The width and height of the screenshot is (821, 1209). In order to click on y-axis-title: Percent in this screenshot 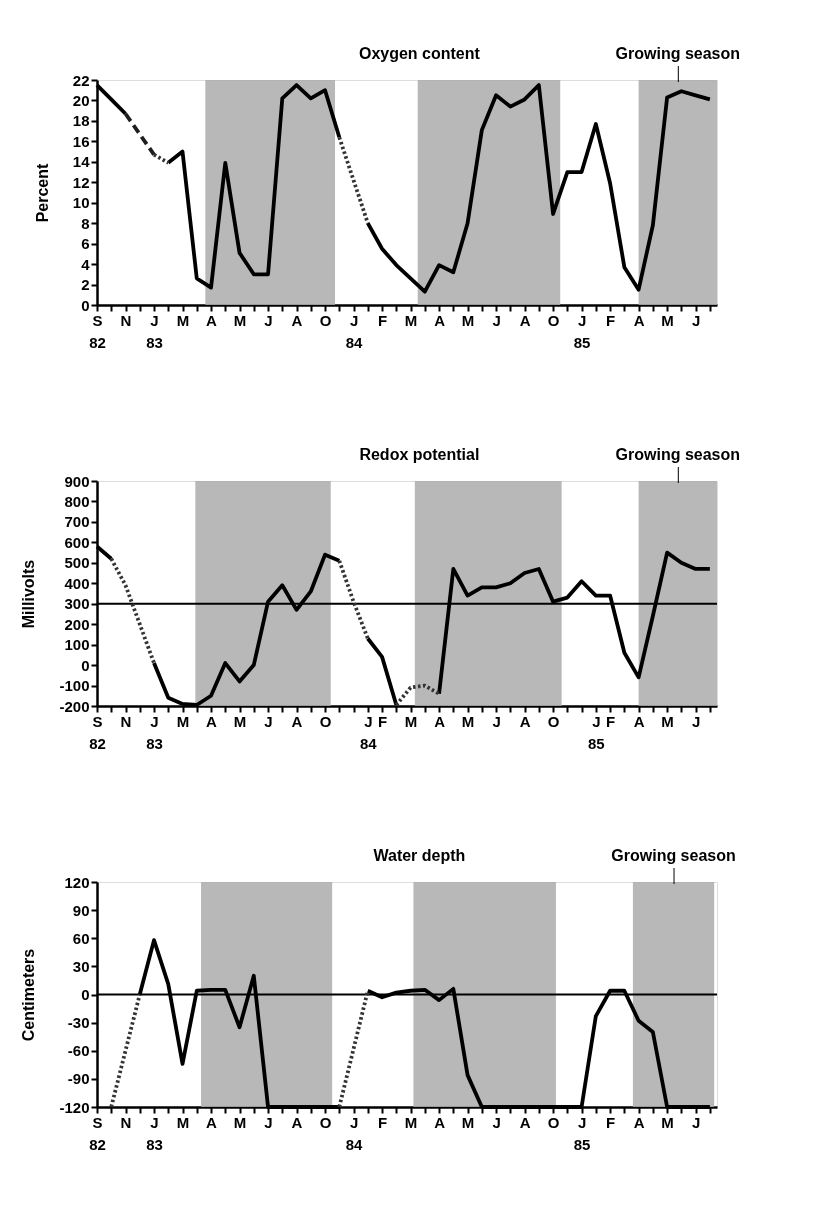, I will do `click(42, 192)`.